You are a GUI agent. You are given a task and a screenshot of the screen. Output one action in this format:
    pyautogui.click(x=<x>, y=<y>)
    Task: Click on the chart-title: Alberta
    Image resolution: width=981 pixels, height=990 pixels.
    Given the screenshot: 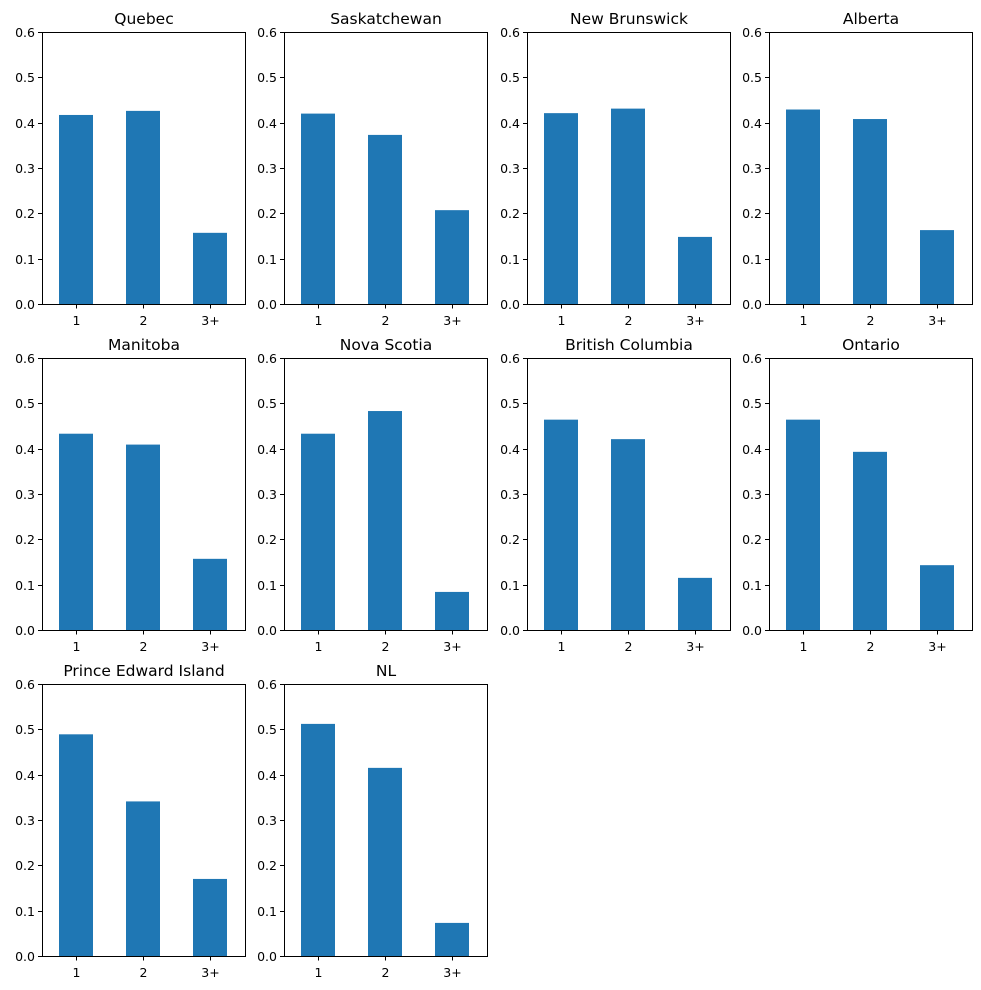 What is the action you would take?
    pyautogui.click(x=871, y=19)
    